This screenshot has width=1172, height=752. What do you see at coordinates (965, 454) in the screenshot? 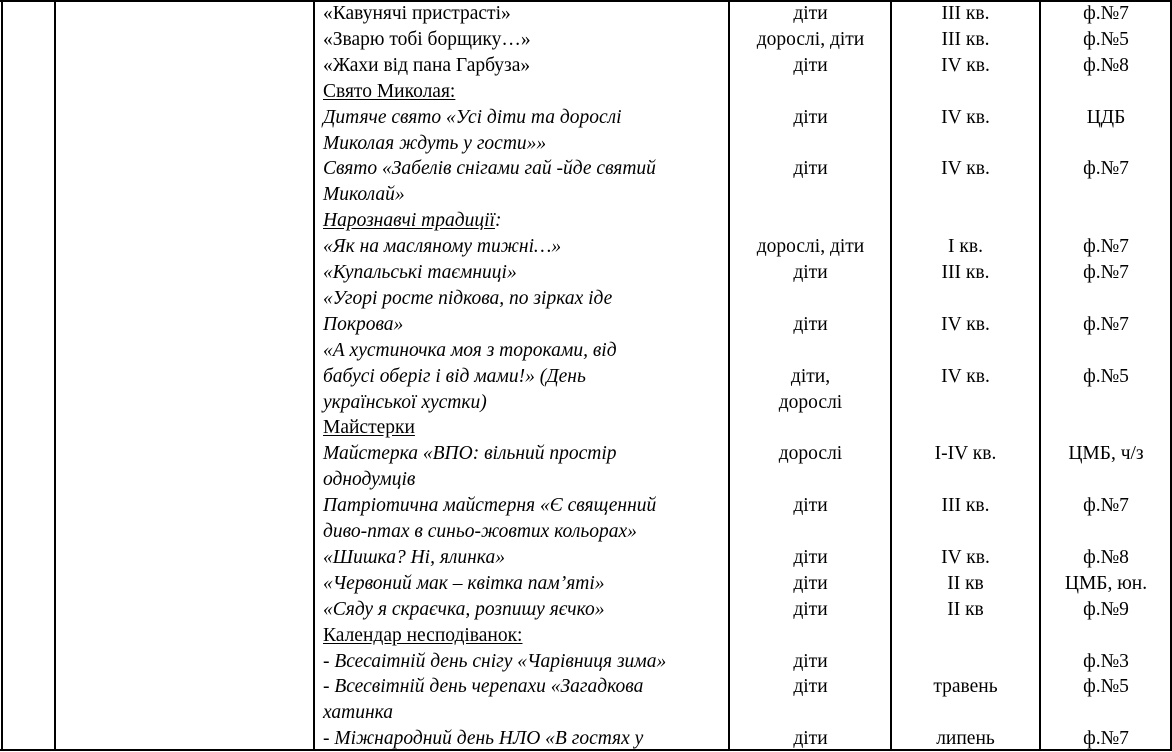
I see `period-cell: I-IV кв.` at bounding box center [965, 454].